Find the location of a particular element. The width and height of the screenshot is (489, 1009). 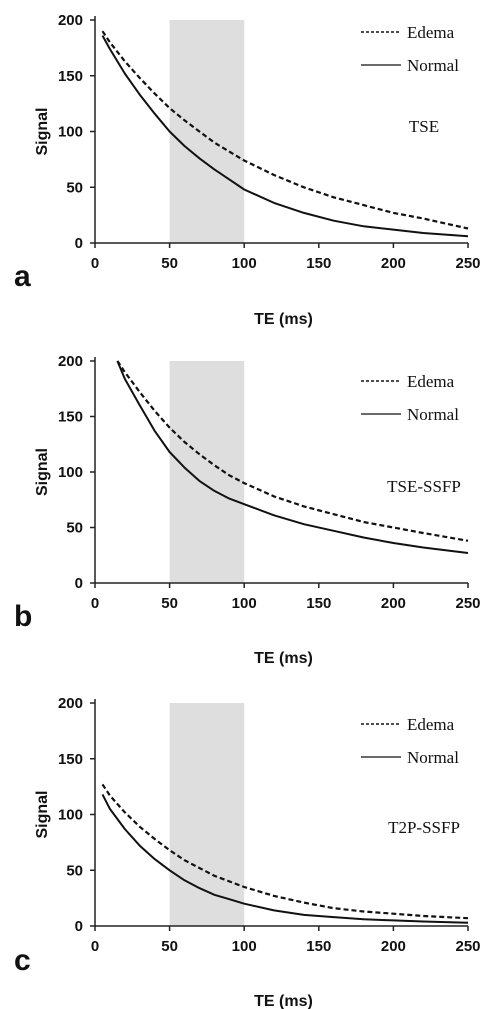

method-annotation: T2P-SSFP is located at coordinates (424, 827).